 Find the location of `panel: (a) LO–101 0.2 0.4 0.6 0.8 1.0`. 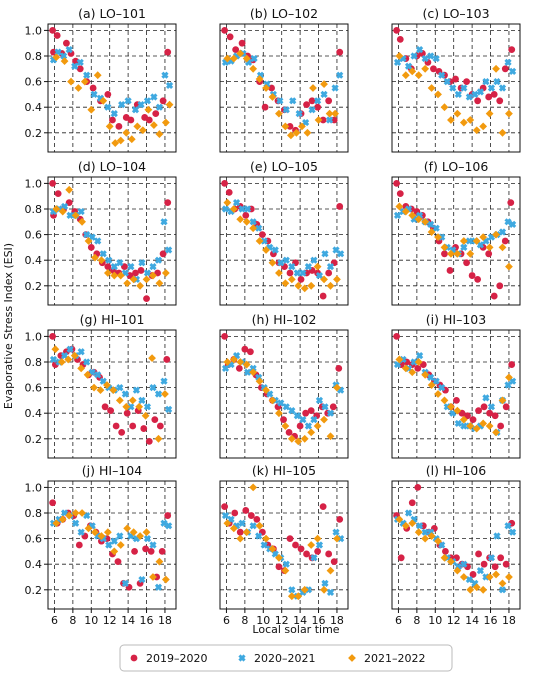

panel: (a) LO–101 0.2 0.4 0.6 0.8 1.0 is located at coordinates (101, 79).